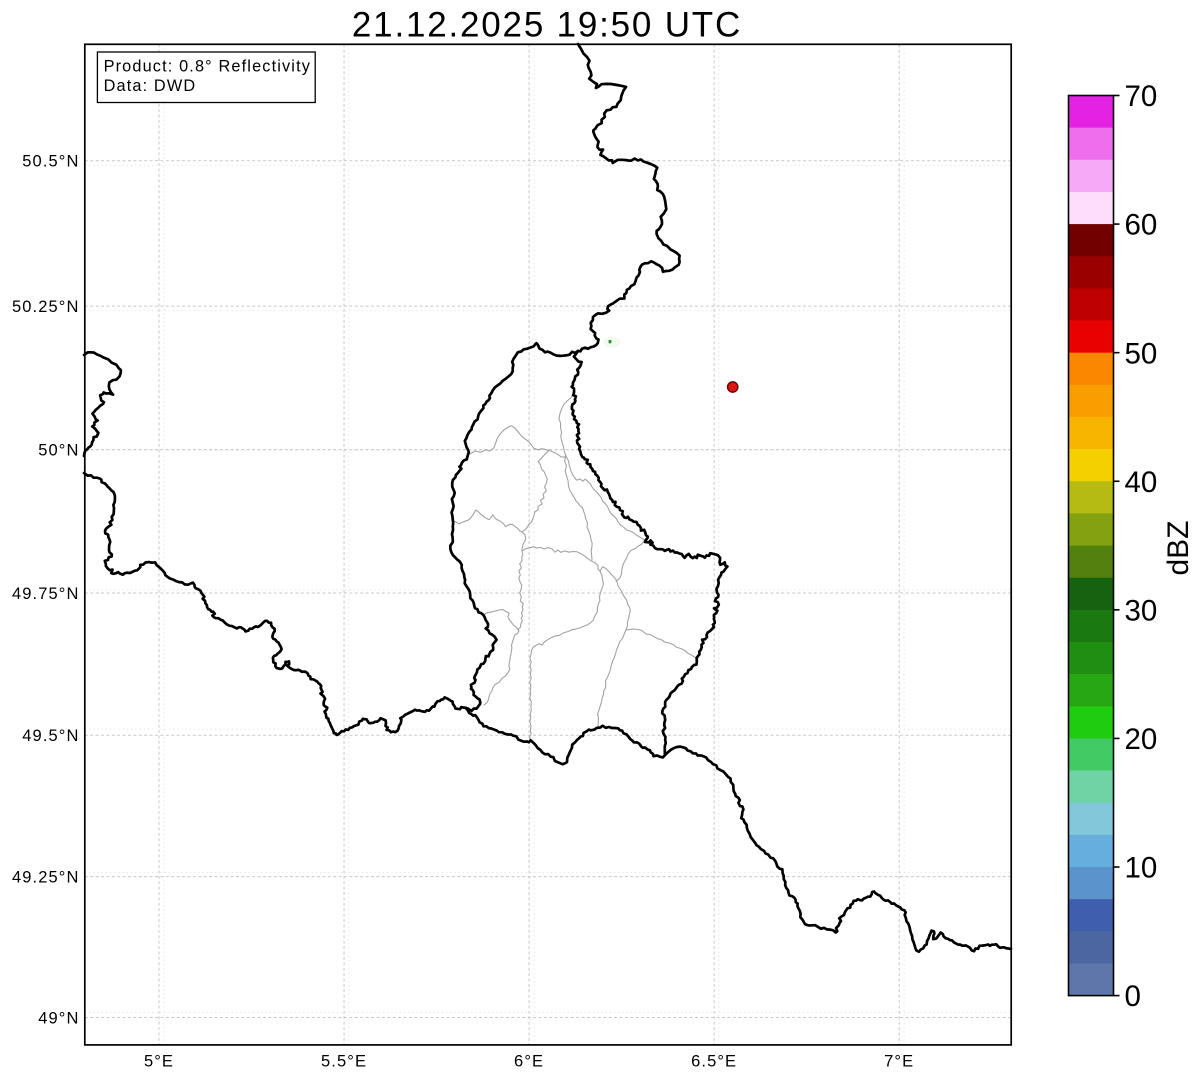 The image size is (1202, 1081). I want to click on svg-text: 6°E, so click(529, 1062).